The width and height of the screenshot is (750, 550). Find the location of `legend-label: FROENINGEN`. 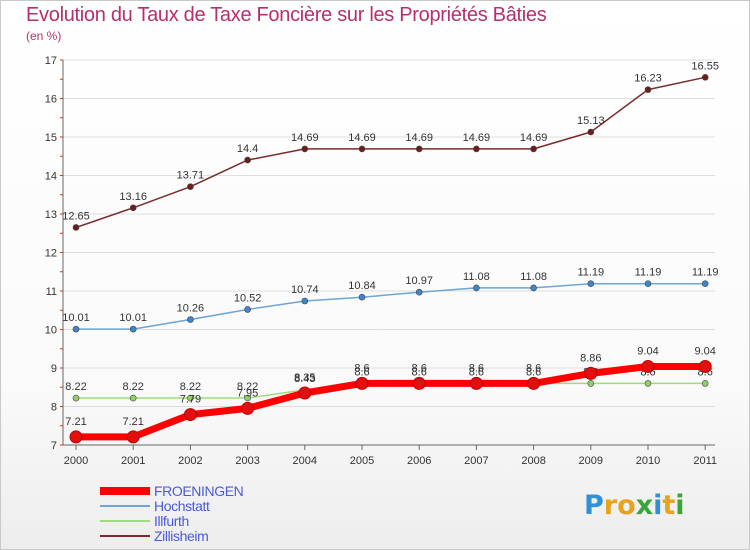

legend-label: FROENINGEN is located at coordinates (199, 491).